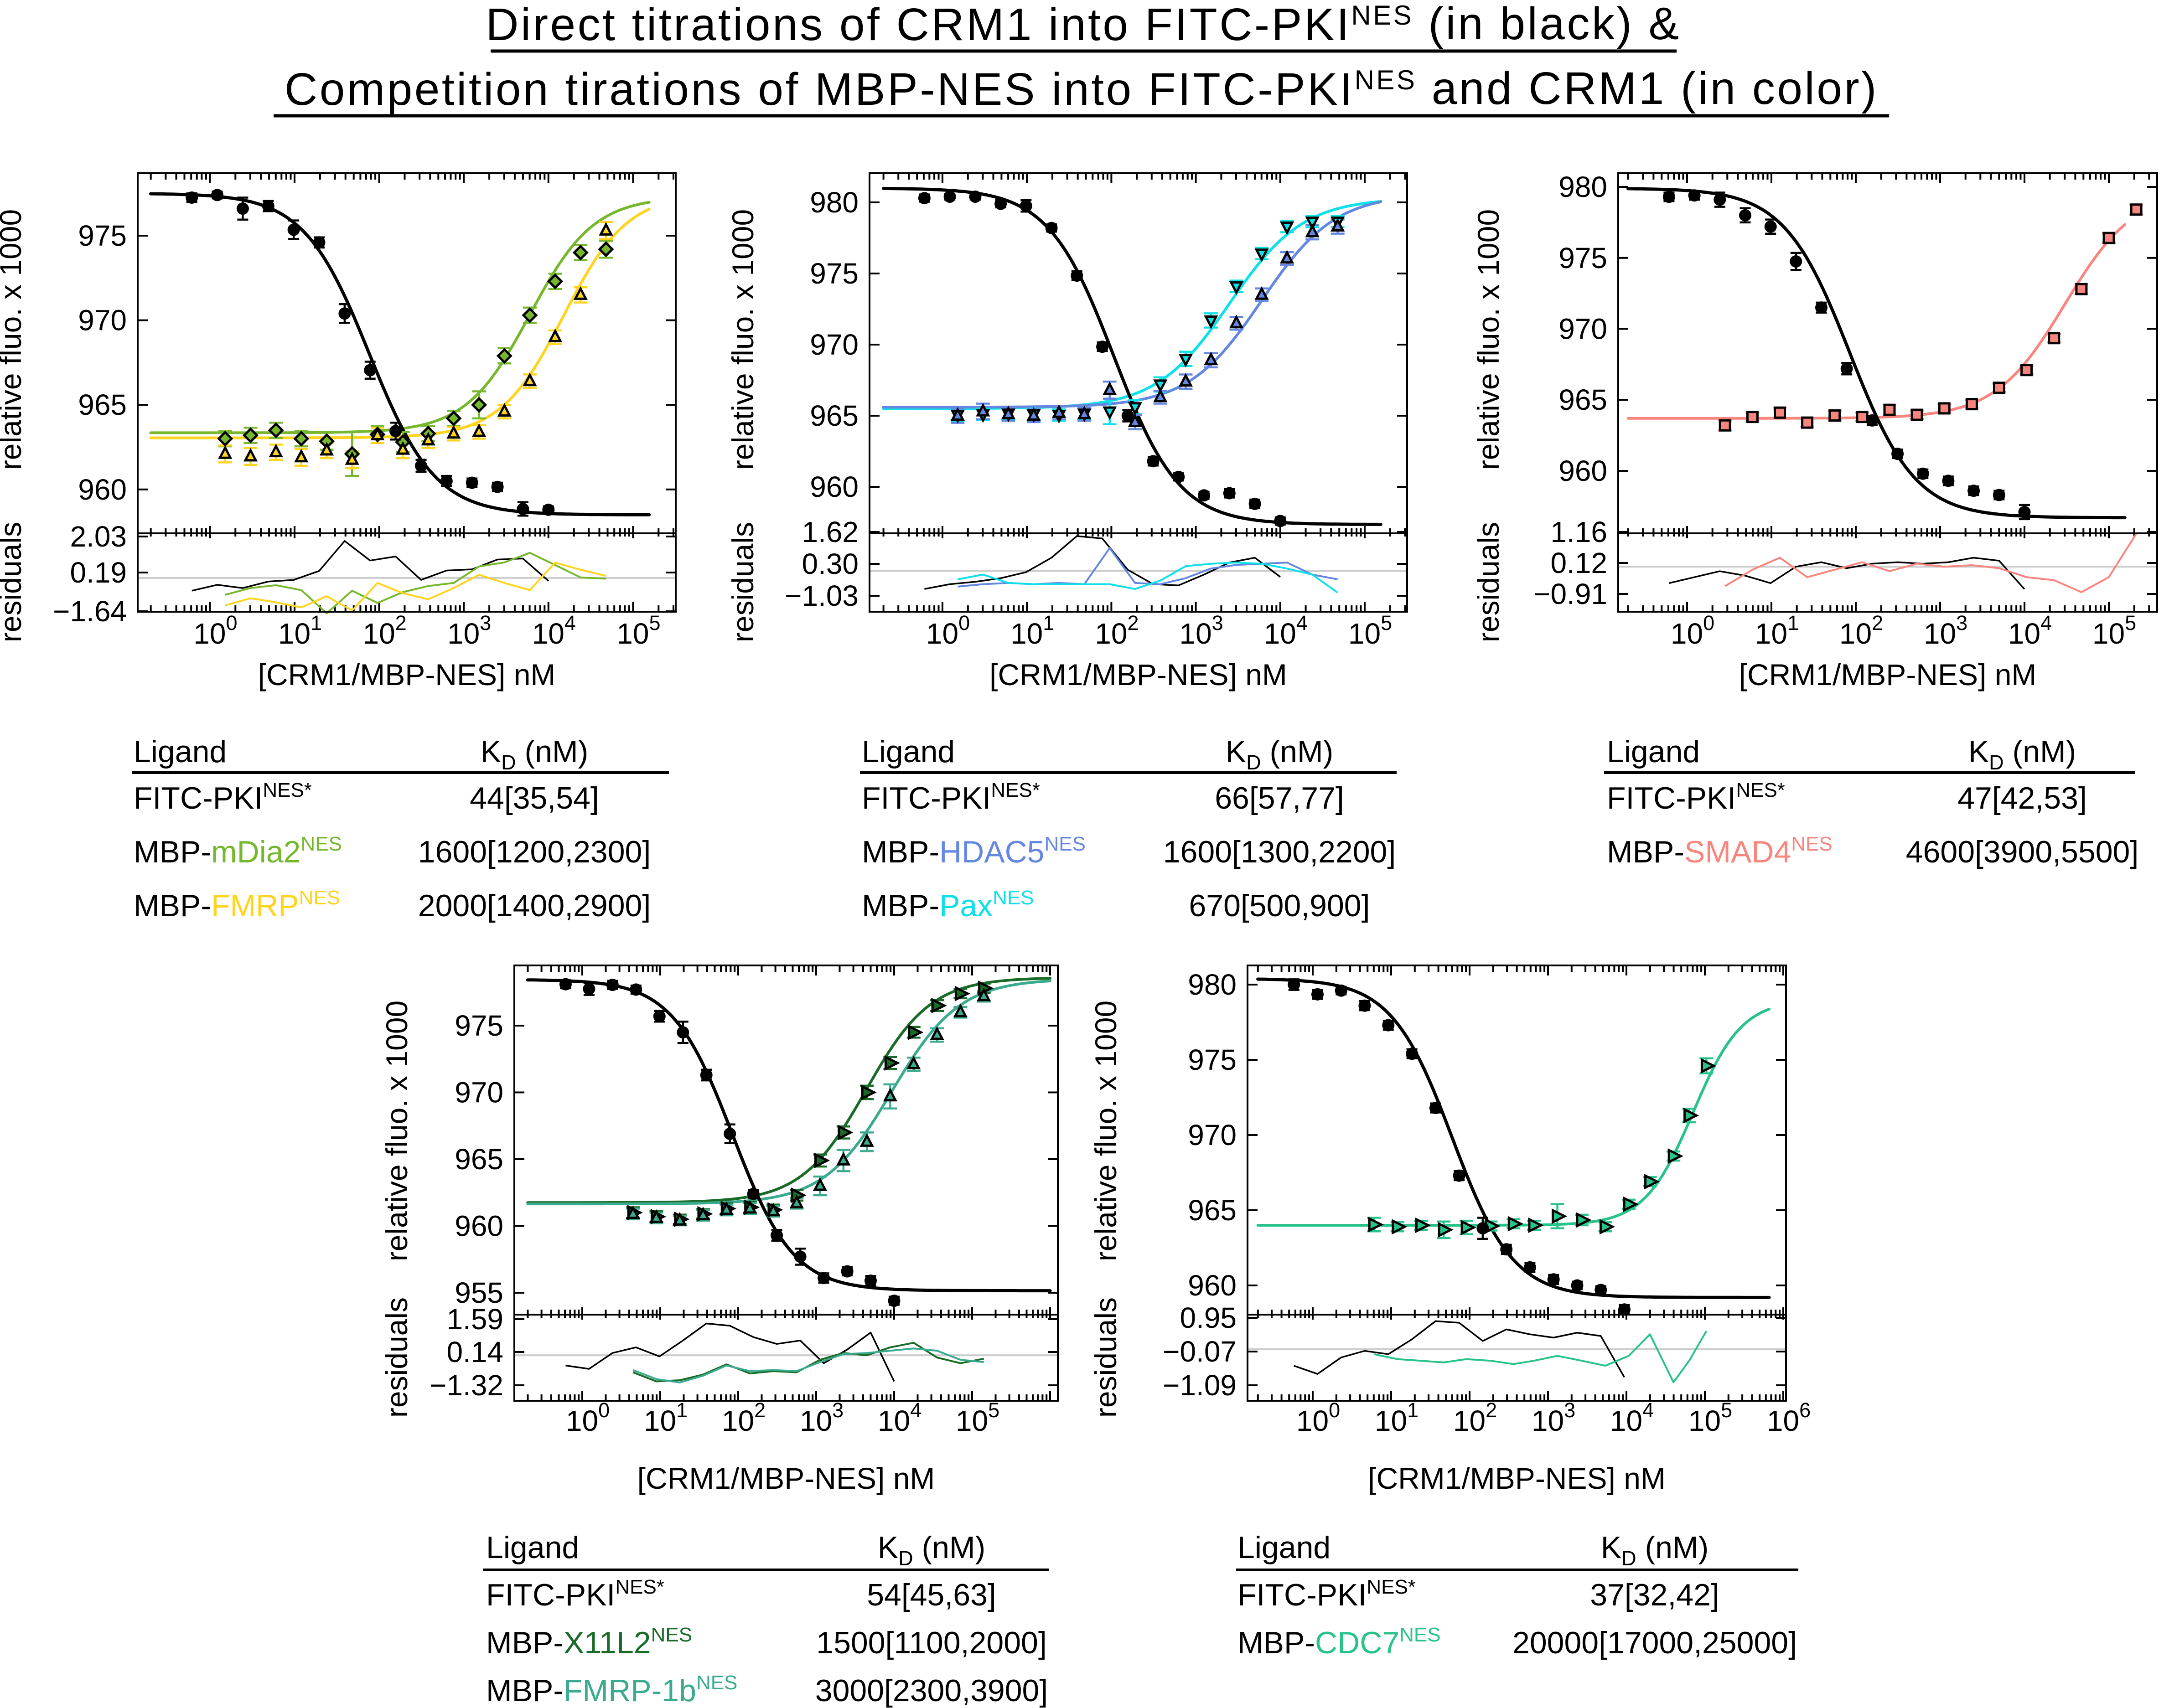  Describe the element at coordinates (237, 905) in the screenshot. I see `svg-text: MBP-FMRPNES` at that location.